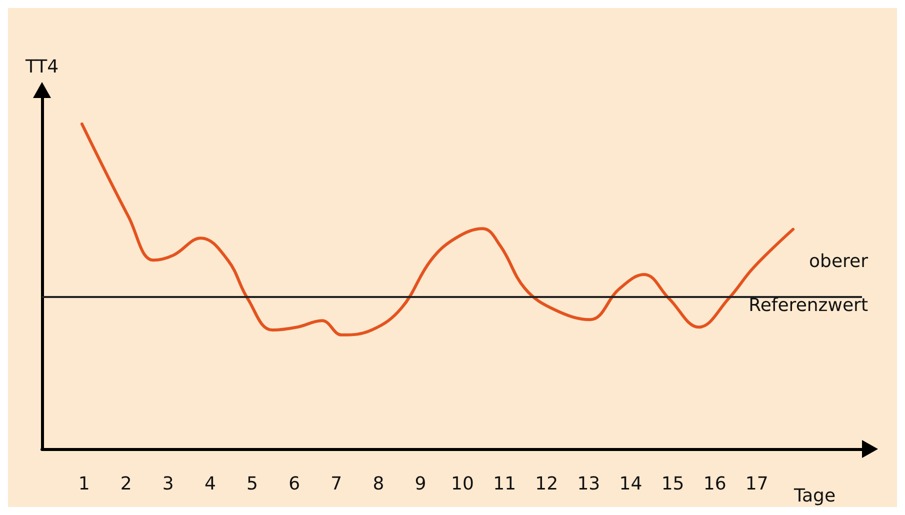 Image resolution: width=905 pixels, height=515 pixels. Describe the element at coordinates (41, 67) in the screenshot. I see `y-axis-title: TT4` at that location.